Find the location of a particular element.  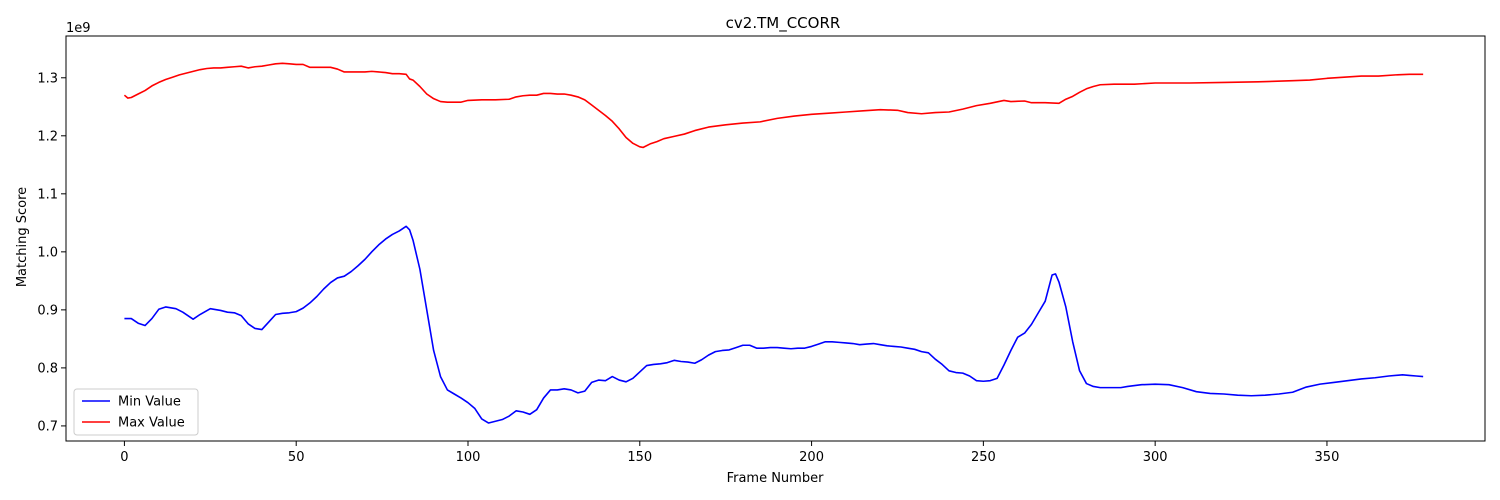

x-tick-label: 100 is located at coordinates (468, 457).